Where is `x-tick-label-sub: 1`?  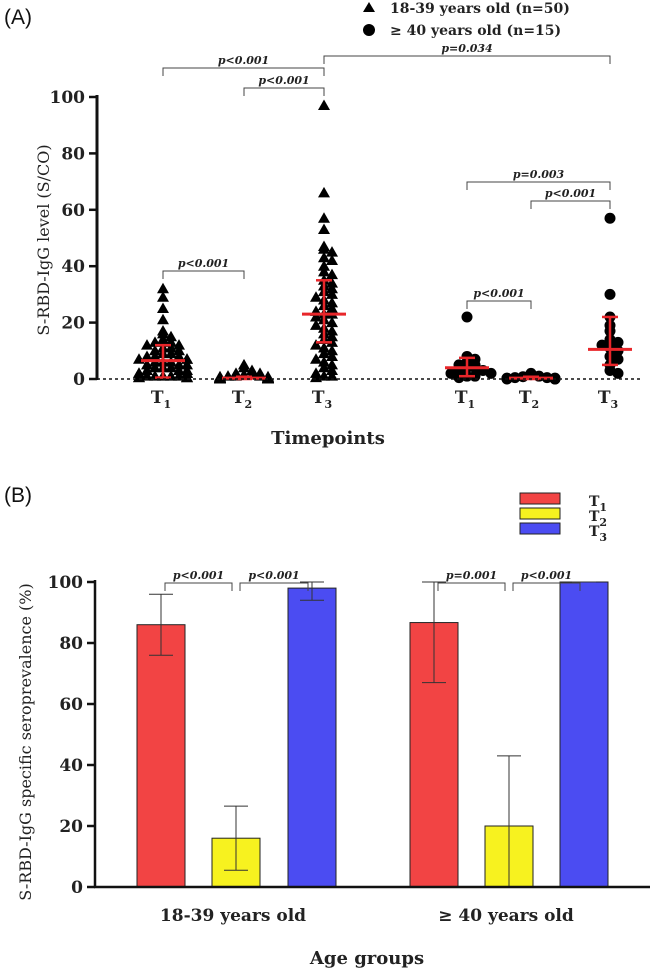 x-tick-label-sub: 1 is located at coordinates (472, 404).